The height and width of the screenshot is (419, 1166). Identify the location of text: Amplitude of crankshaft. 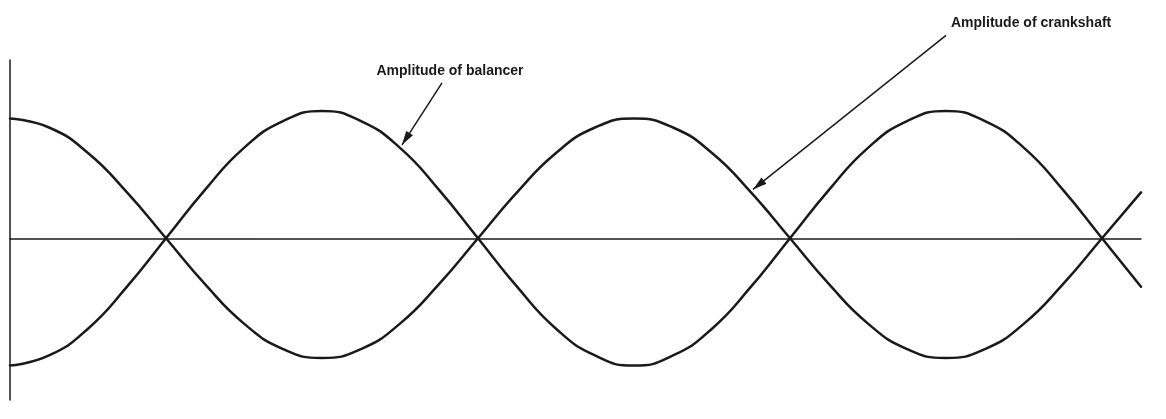
(1031, 22).